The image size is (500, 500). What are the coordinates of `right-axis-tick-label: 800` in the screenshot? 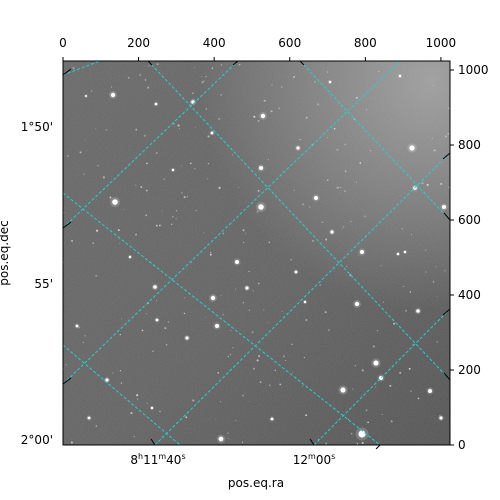 It's located at (469, 145).